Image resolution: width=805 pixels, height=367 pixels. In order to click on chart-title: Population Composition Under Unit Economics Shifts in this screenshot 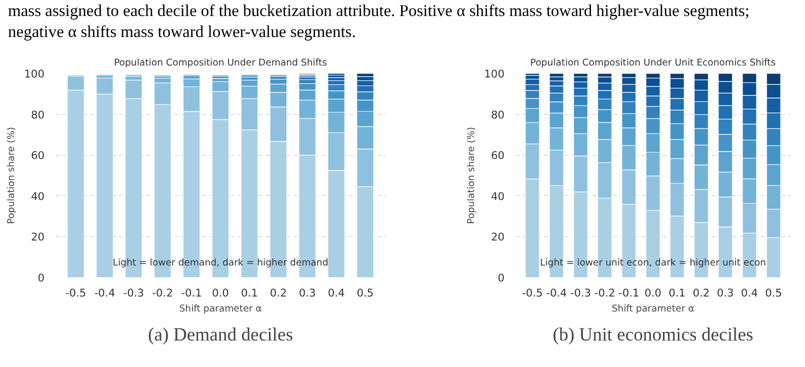, I will do `click(653, 63)`.